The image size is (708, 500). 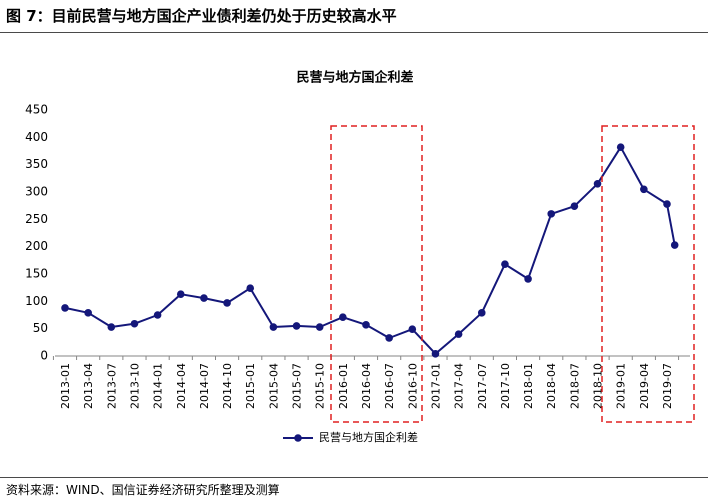 What do you see at coordinates (273, 386) in the screenshot?
I see `x-tick-label: 2015-04` at bounding box center [273, 386].